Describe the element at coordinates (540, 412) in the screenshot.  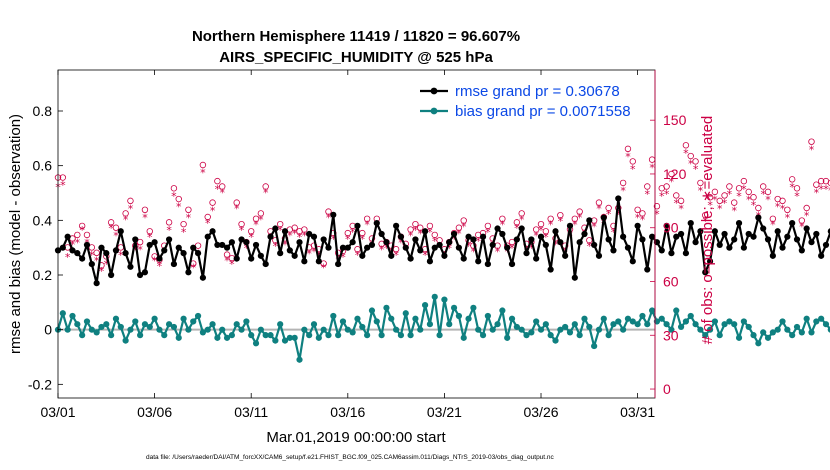
I see `x-tick-label: 03/26` at that location.